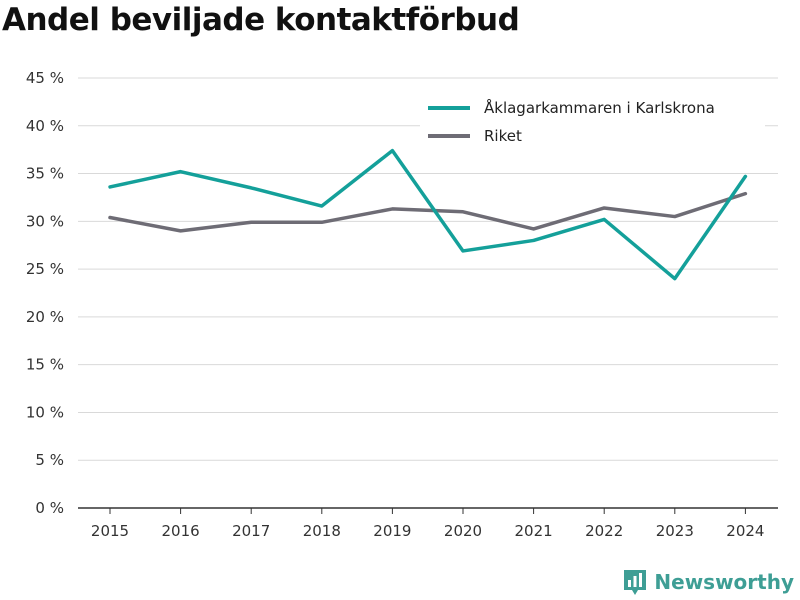 This screenshot has width=800, height=600. I want to click on legend: Åklagarkammaren i Karlskrona Riket, so click(592, 124).